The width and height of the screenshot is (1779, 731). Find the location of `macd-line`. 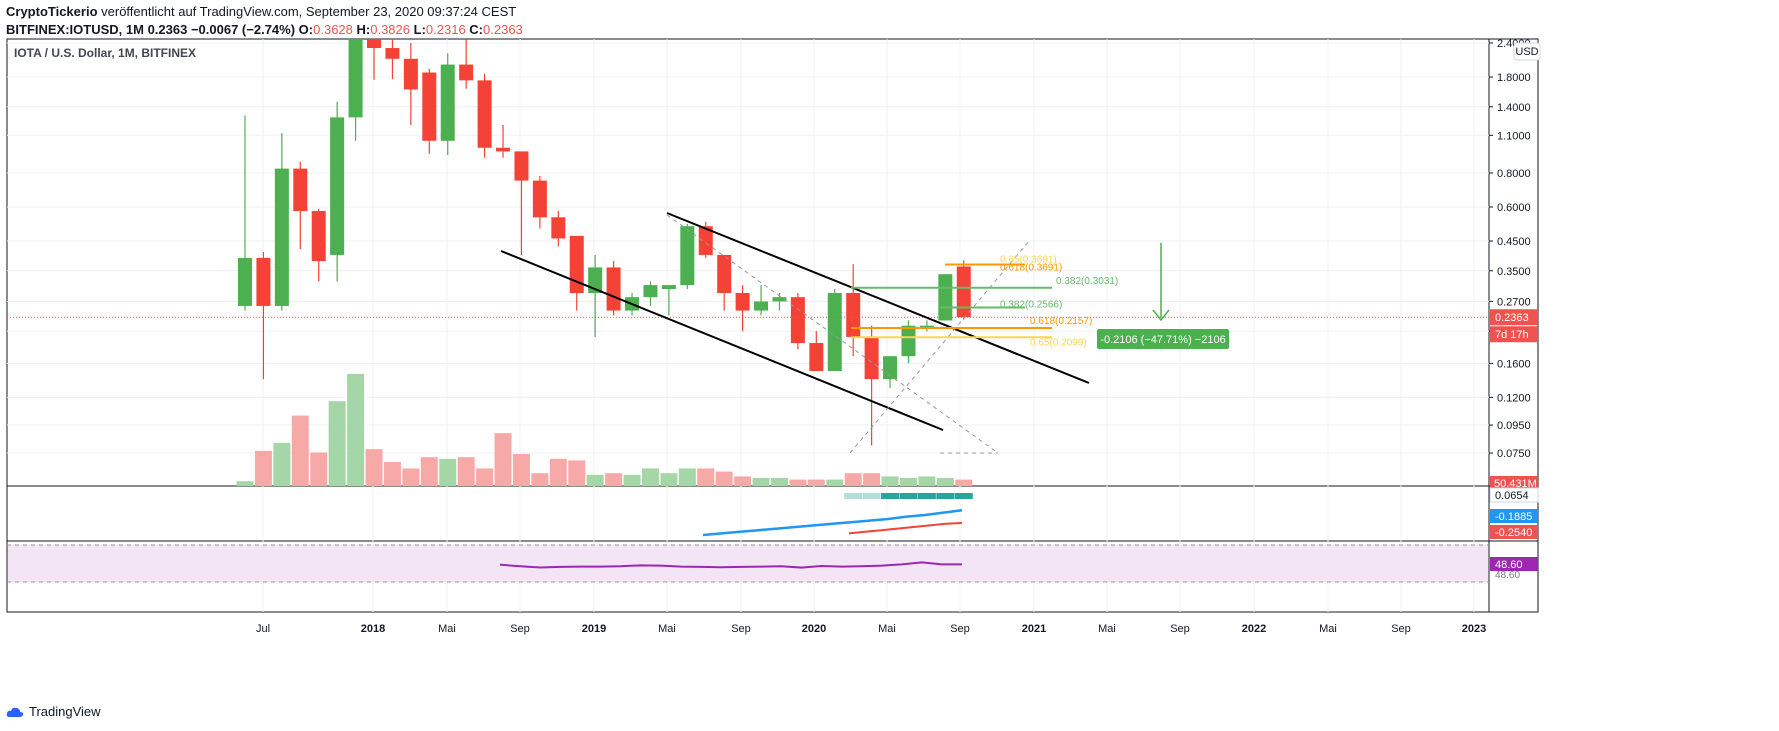

macd-line is located at coordinates (832, 522).